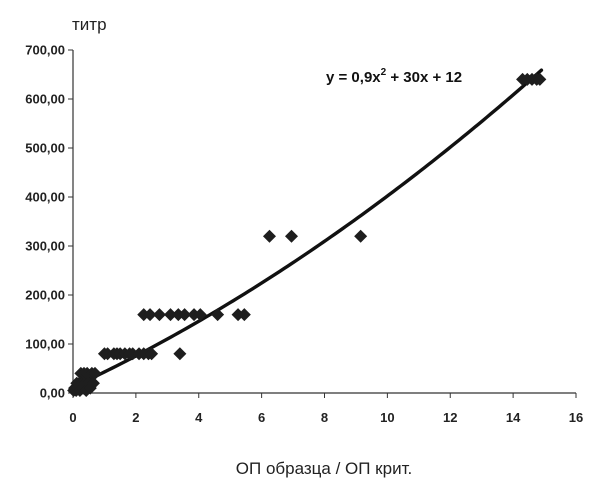  Describe the element at coordinates (45, 197) in the screenshot. I see `y-tick-label: 400,00` at that location.